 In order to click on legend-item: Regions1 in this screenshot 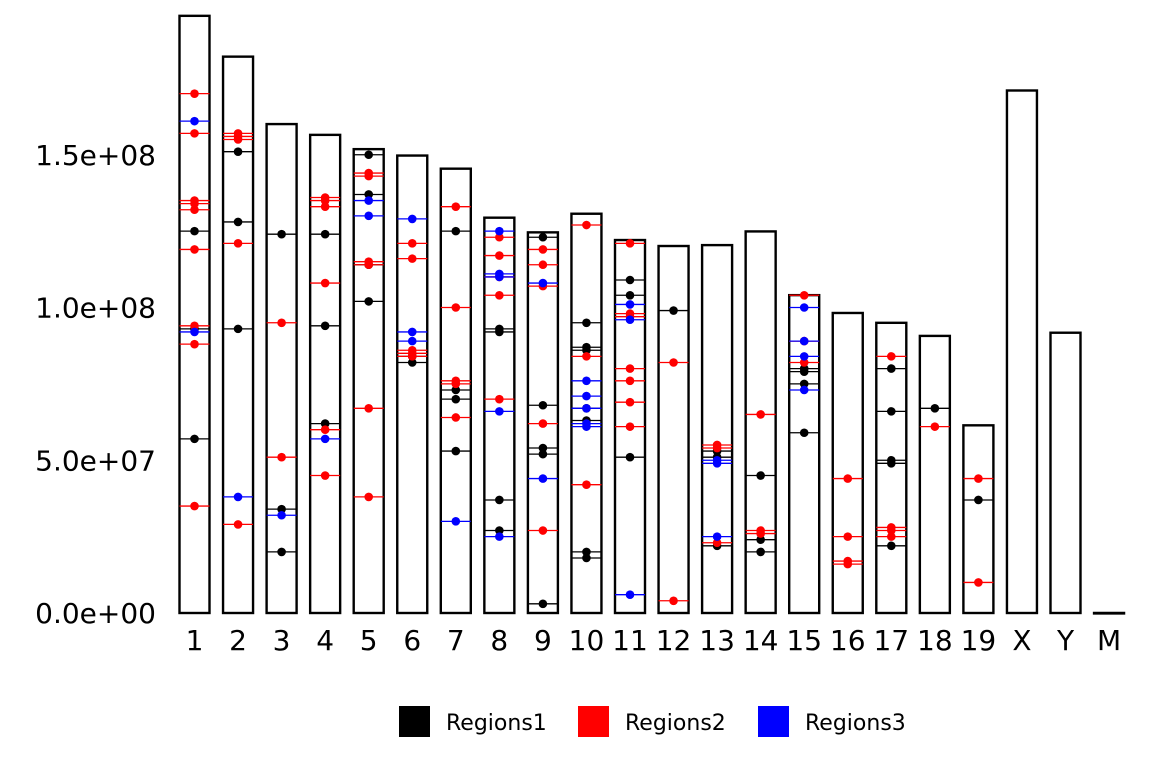, I will do `click(473, 721)`.